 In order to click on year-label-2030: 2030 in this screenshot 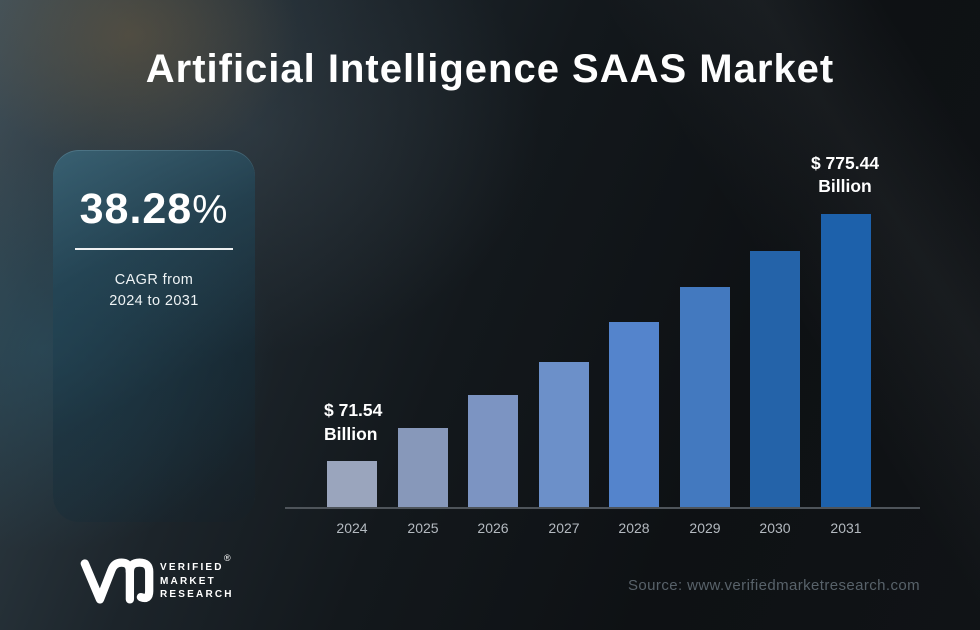, I will do `click(775, 528)`.